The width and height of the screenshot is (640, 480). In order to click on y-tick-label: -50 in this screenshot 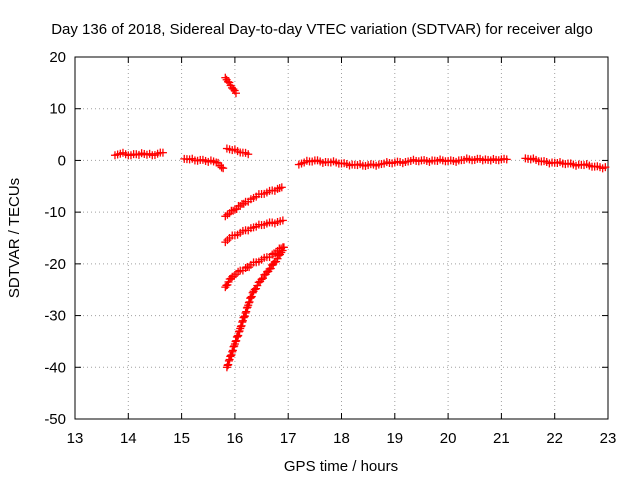, I will do `click(55, 419)`.